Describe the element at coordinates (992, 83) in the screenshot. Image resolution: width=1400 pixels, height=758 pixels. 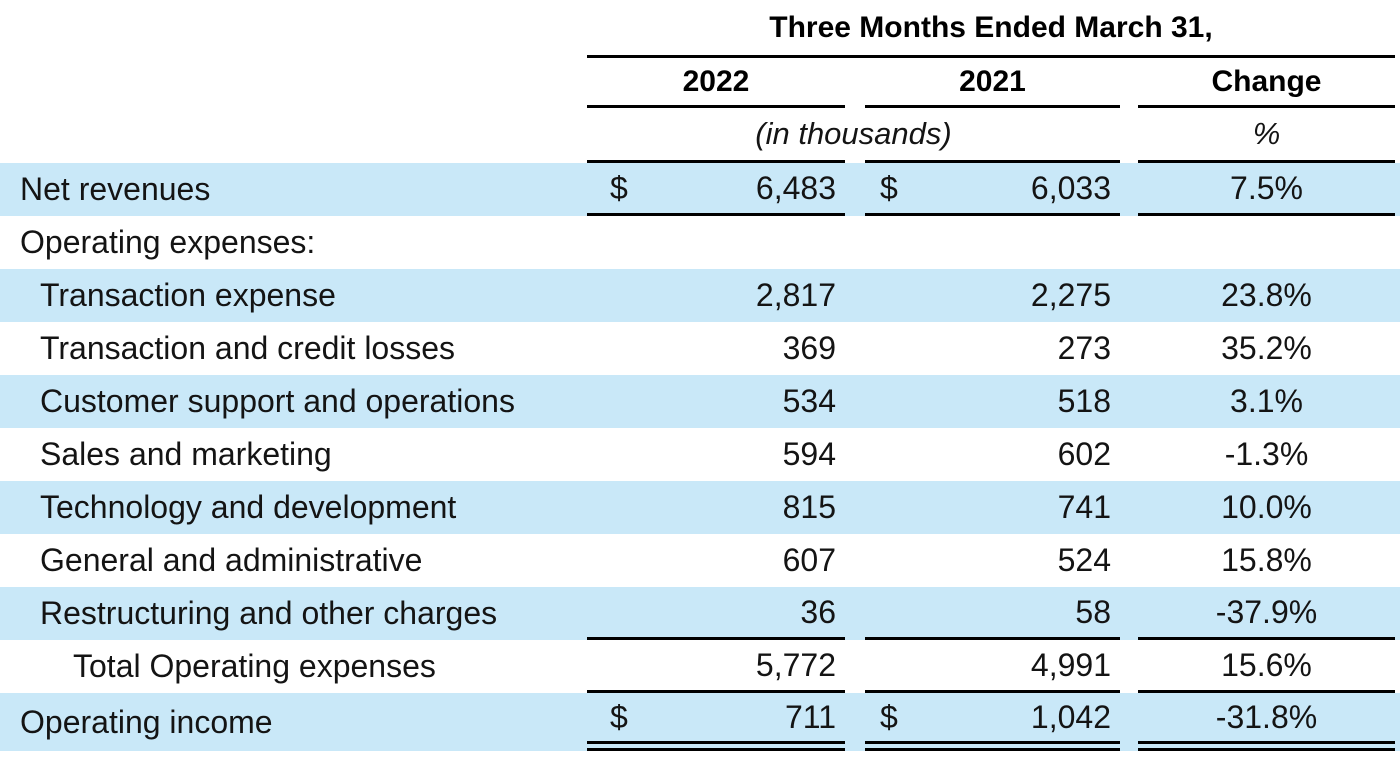
I see `column-header-2021: 2021` at that location.